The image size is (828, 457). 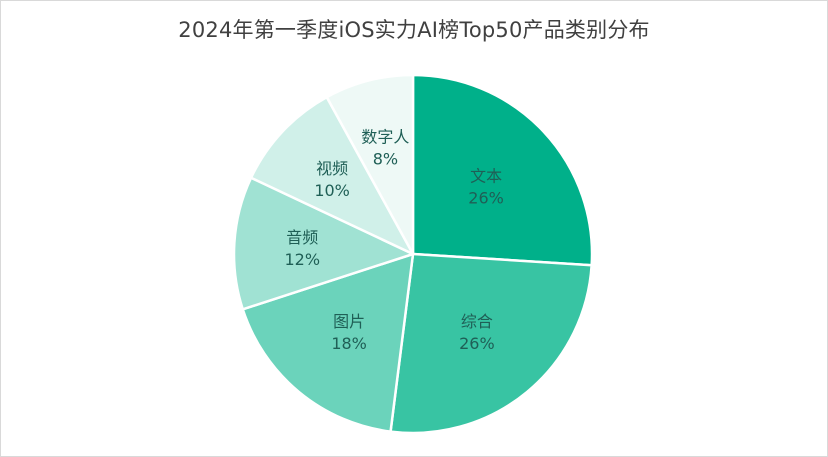 I want to click on slice-label-percent: 10%, so click(x=332, y=190).